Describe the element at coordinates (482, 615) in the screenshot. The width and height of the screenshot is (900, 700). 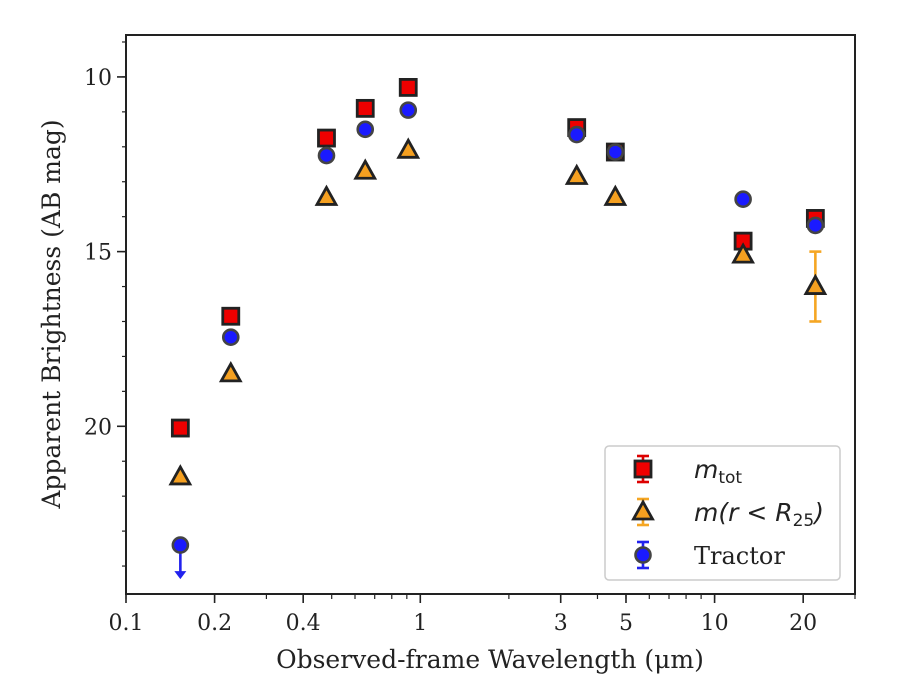
I see `x-axis-ticks: 0.1 0.2 0.4 1 3 5 10 20` at that location.